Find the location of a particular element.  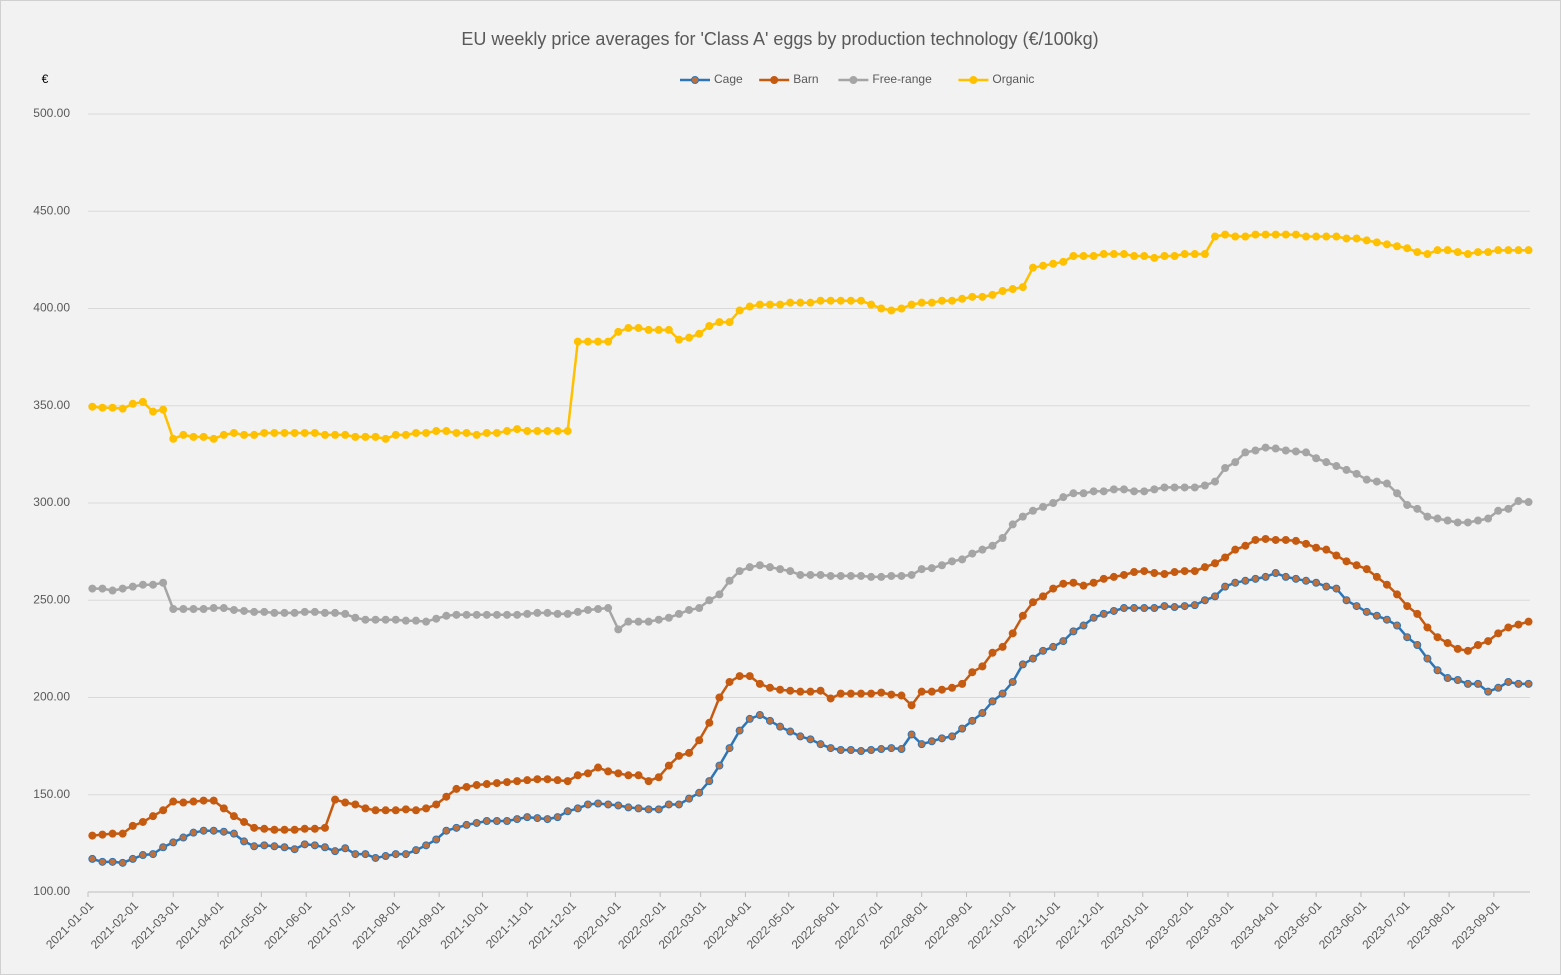

legend-item: Free-range is located at coordinates (885, 79).